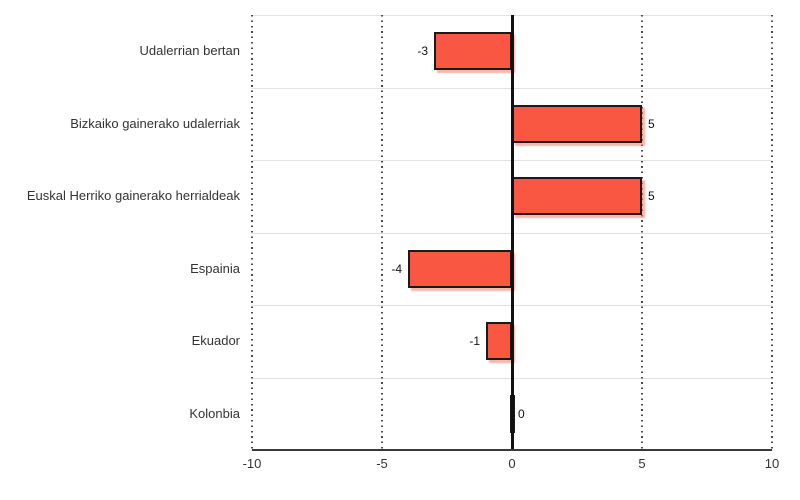 The image size is (800, 500). Describe the element at coordinates (382, 463) in the screenshot. I see `x-tick-label: -5` at that location.